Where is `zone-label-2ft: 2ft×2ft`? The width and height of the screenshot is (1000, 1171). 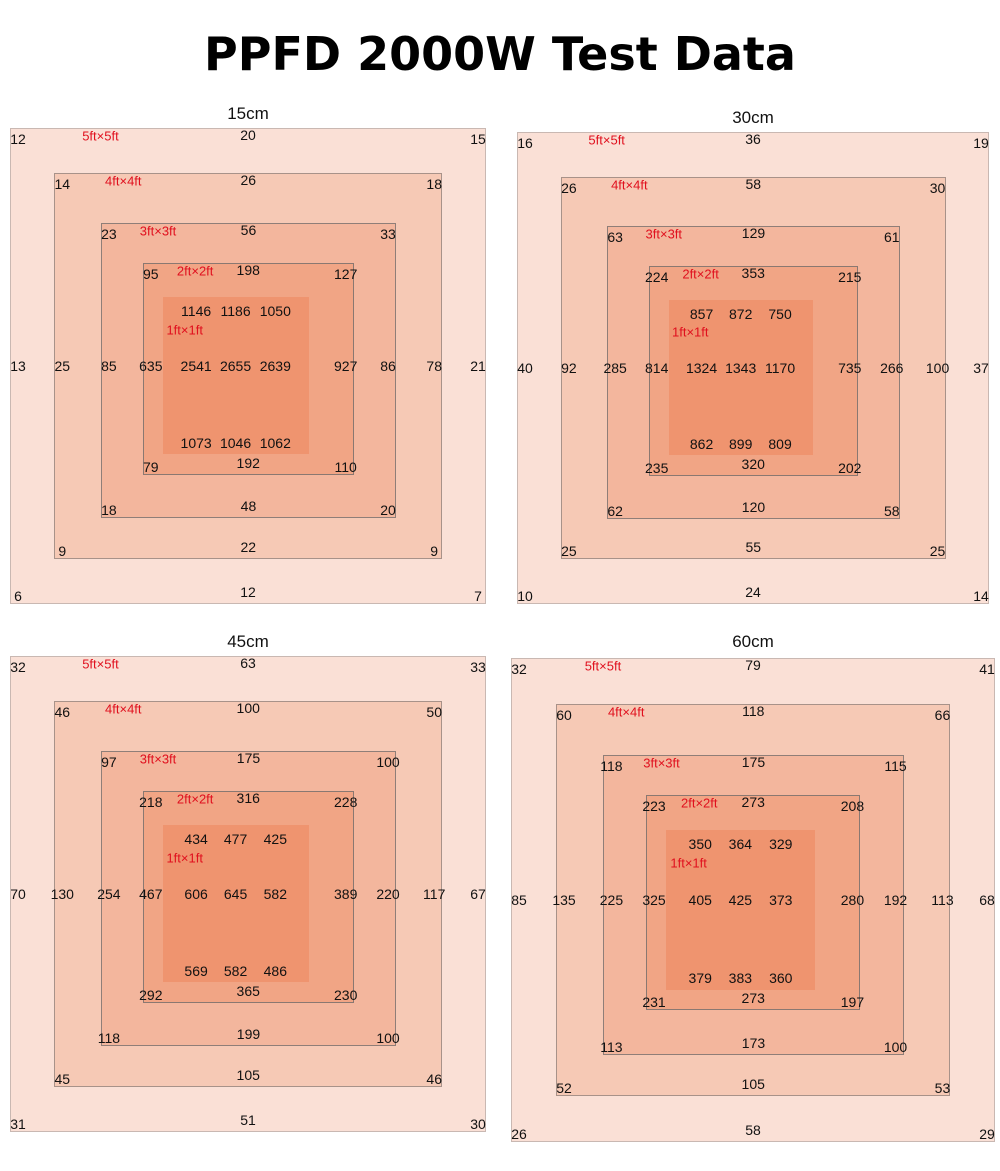
zone-label-2ft: 2ft×2ft is located at coordinates (700, 274).